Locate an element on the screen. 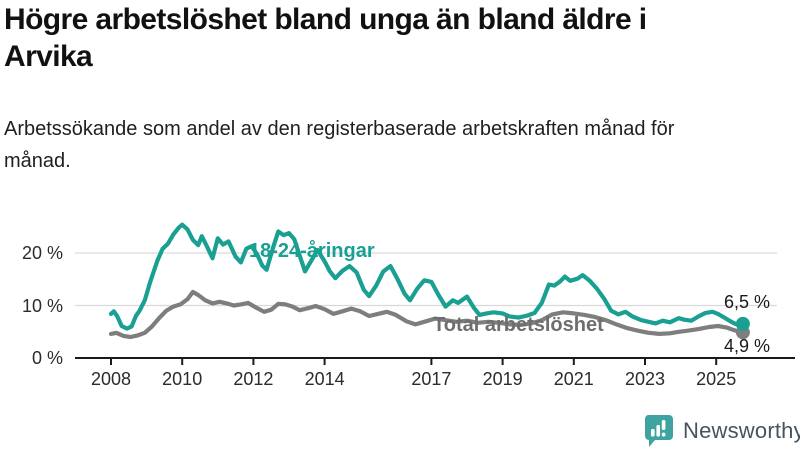  x-tick-label: 2008 is located at coordinates (111, 379).